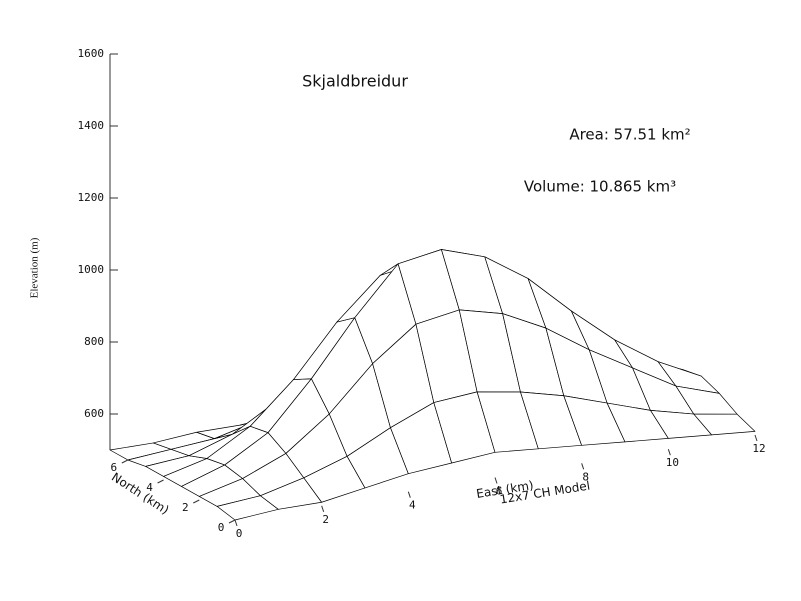 This screenshot has height=601, width=801. I want to click on x-tick-label: 0, so click(239, 533).